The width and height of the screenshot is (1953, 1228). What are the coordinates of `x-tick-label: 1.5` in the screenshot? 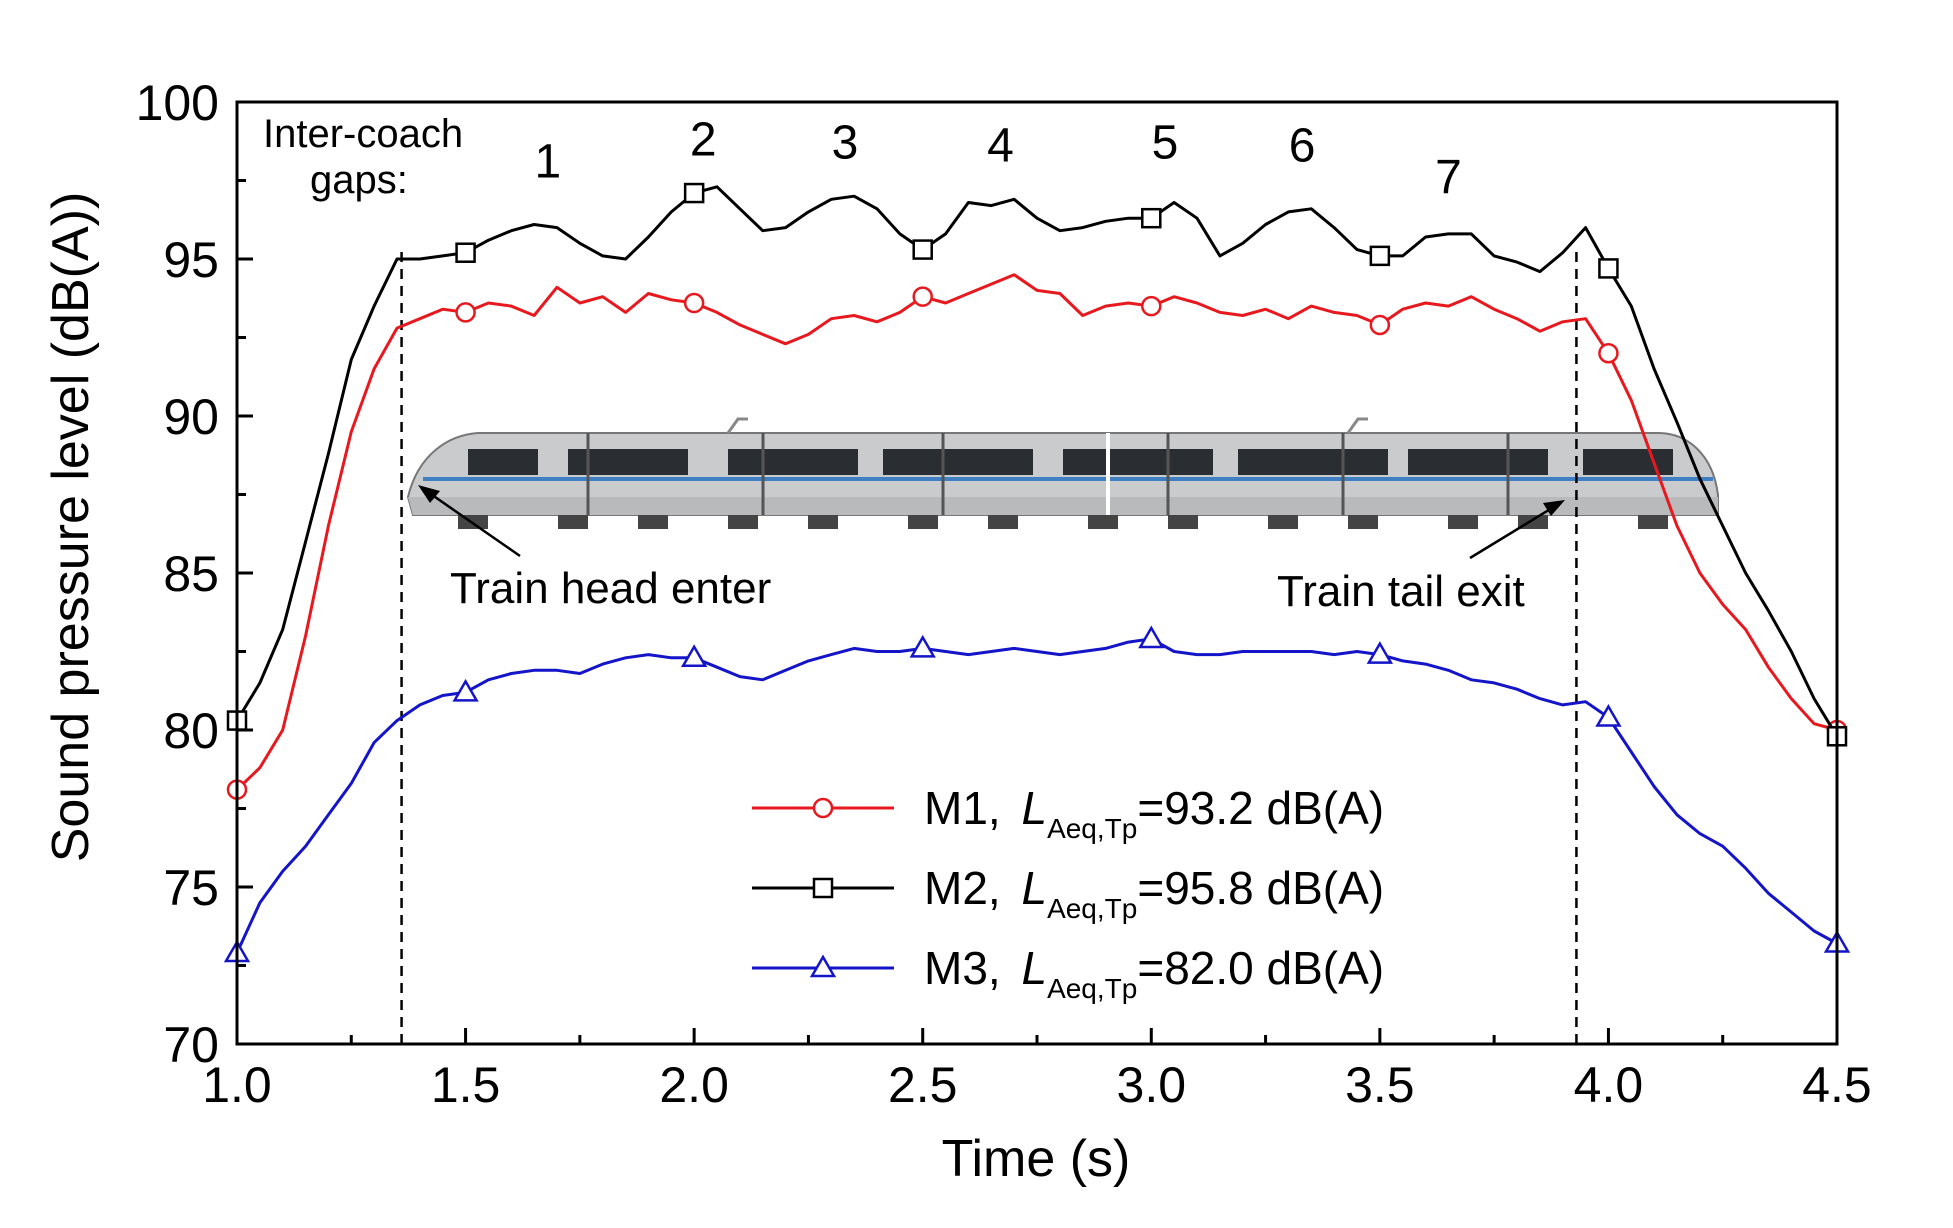 It's located at (466, 1085).